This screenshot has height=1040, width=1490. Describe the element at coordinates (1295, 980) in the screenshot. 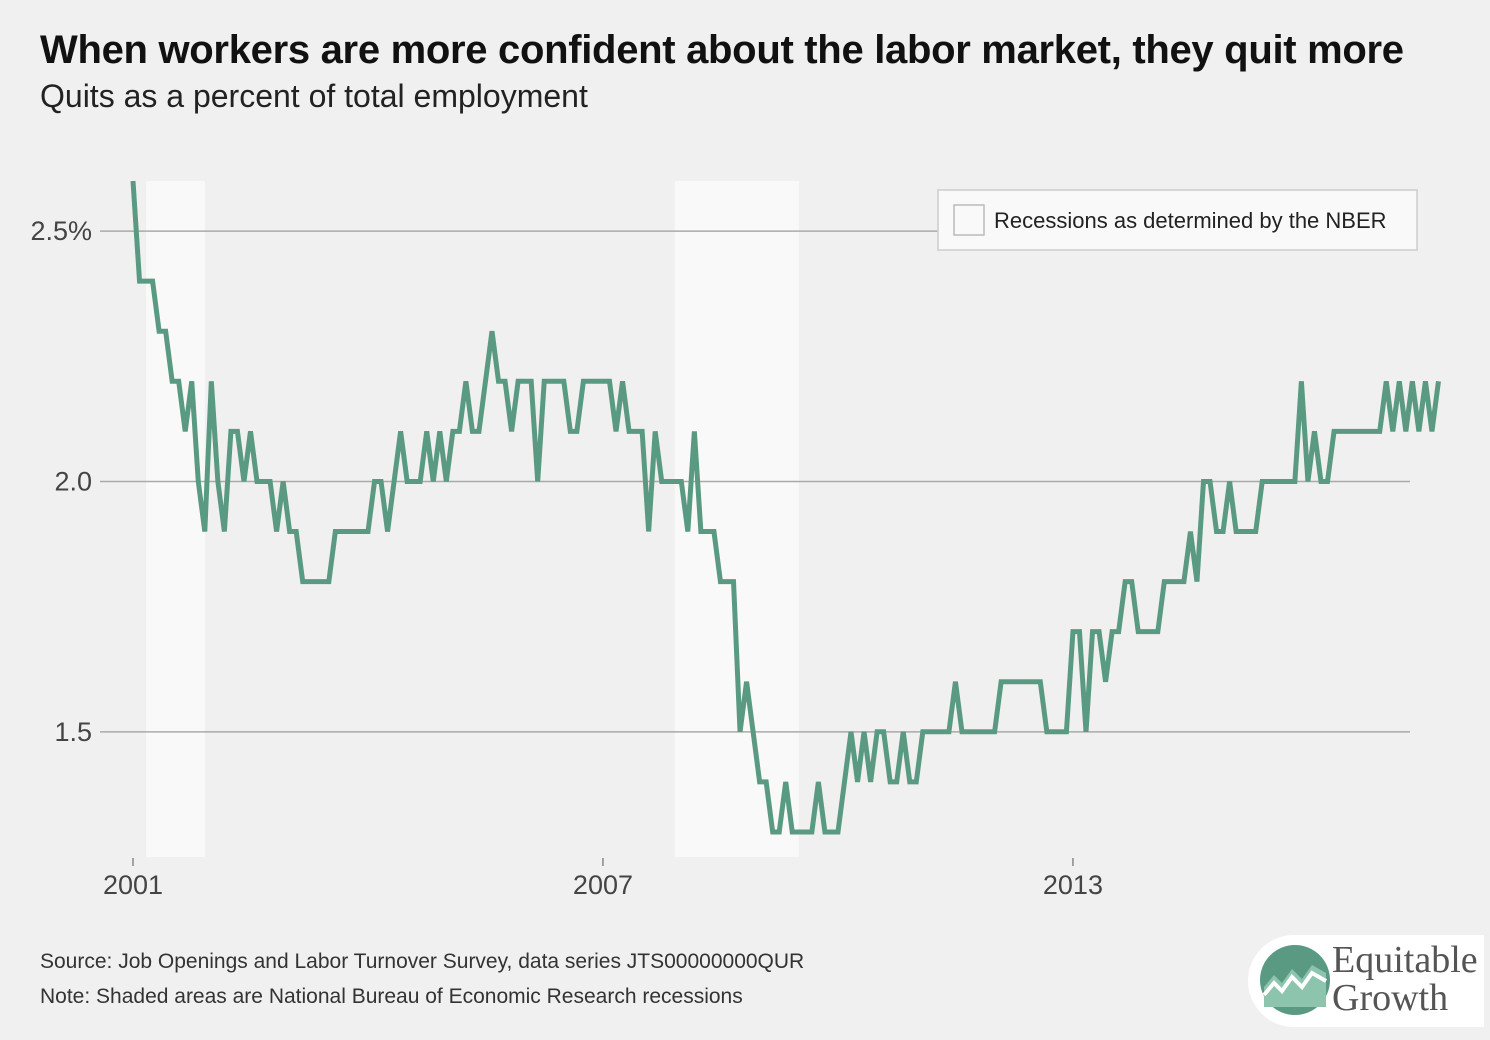

I see `growth-chart-icon` at that location.